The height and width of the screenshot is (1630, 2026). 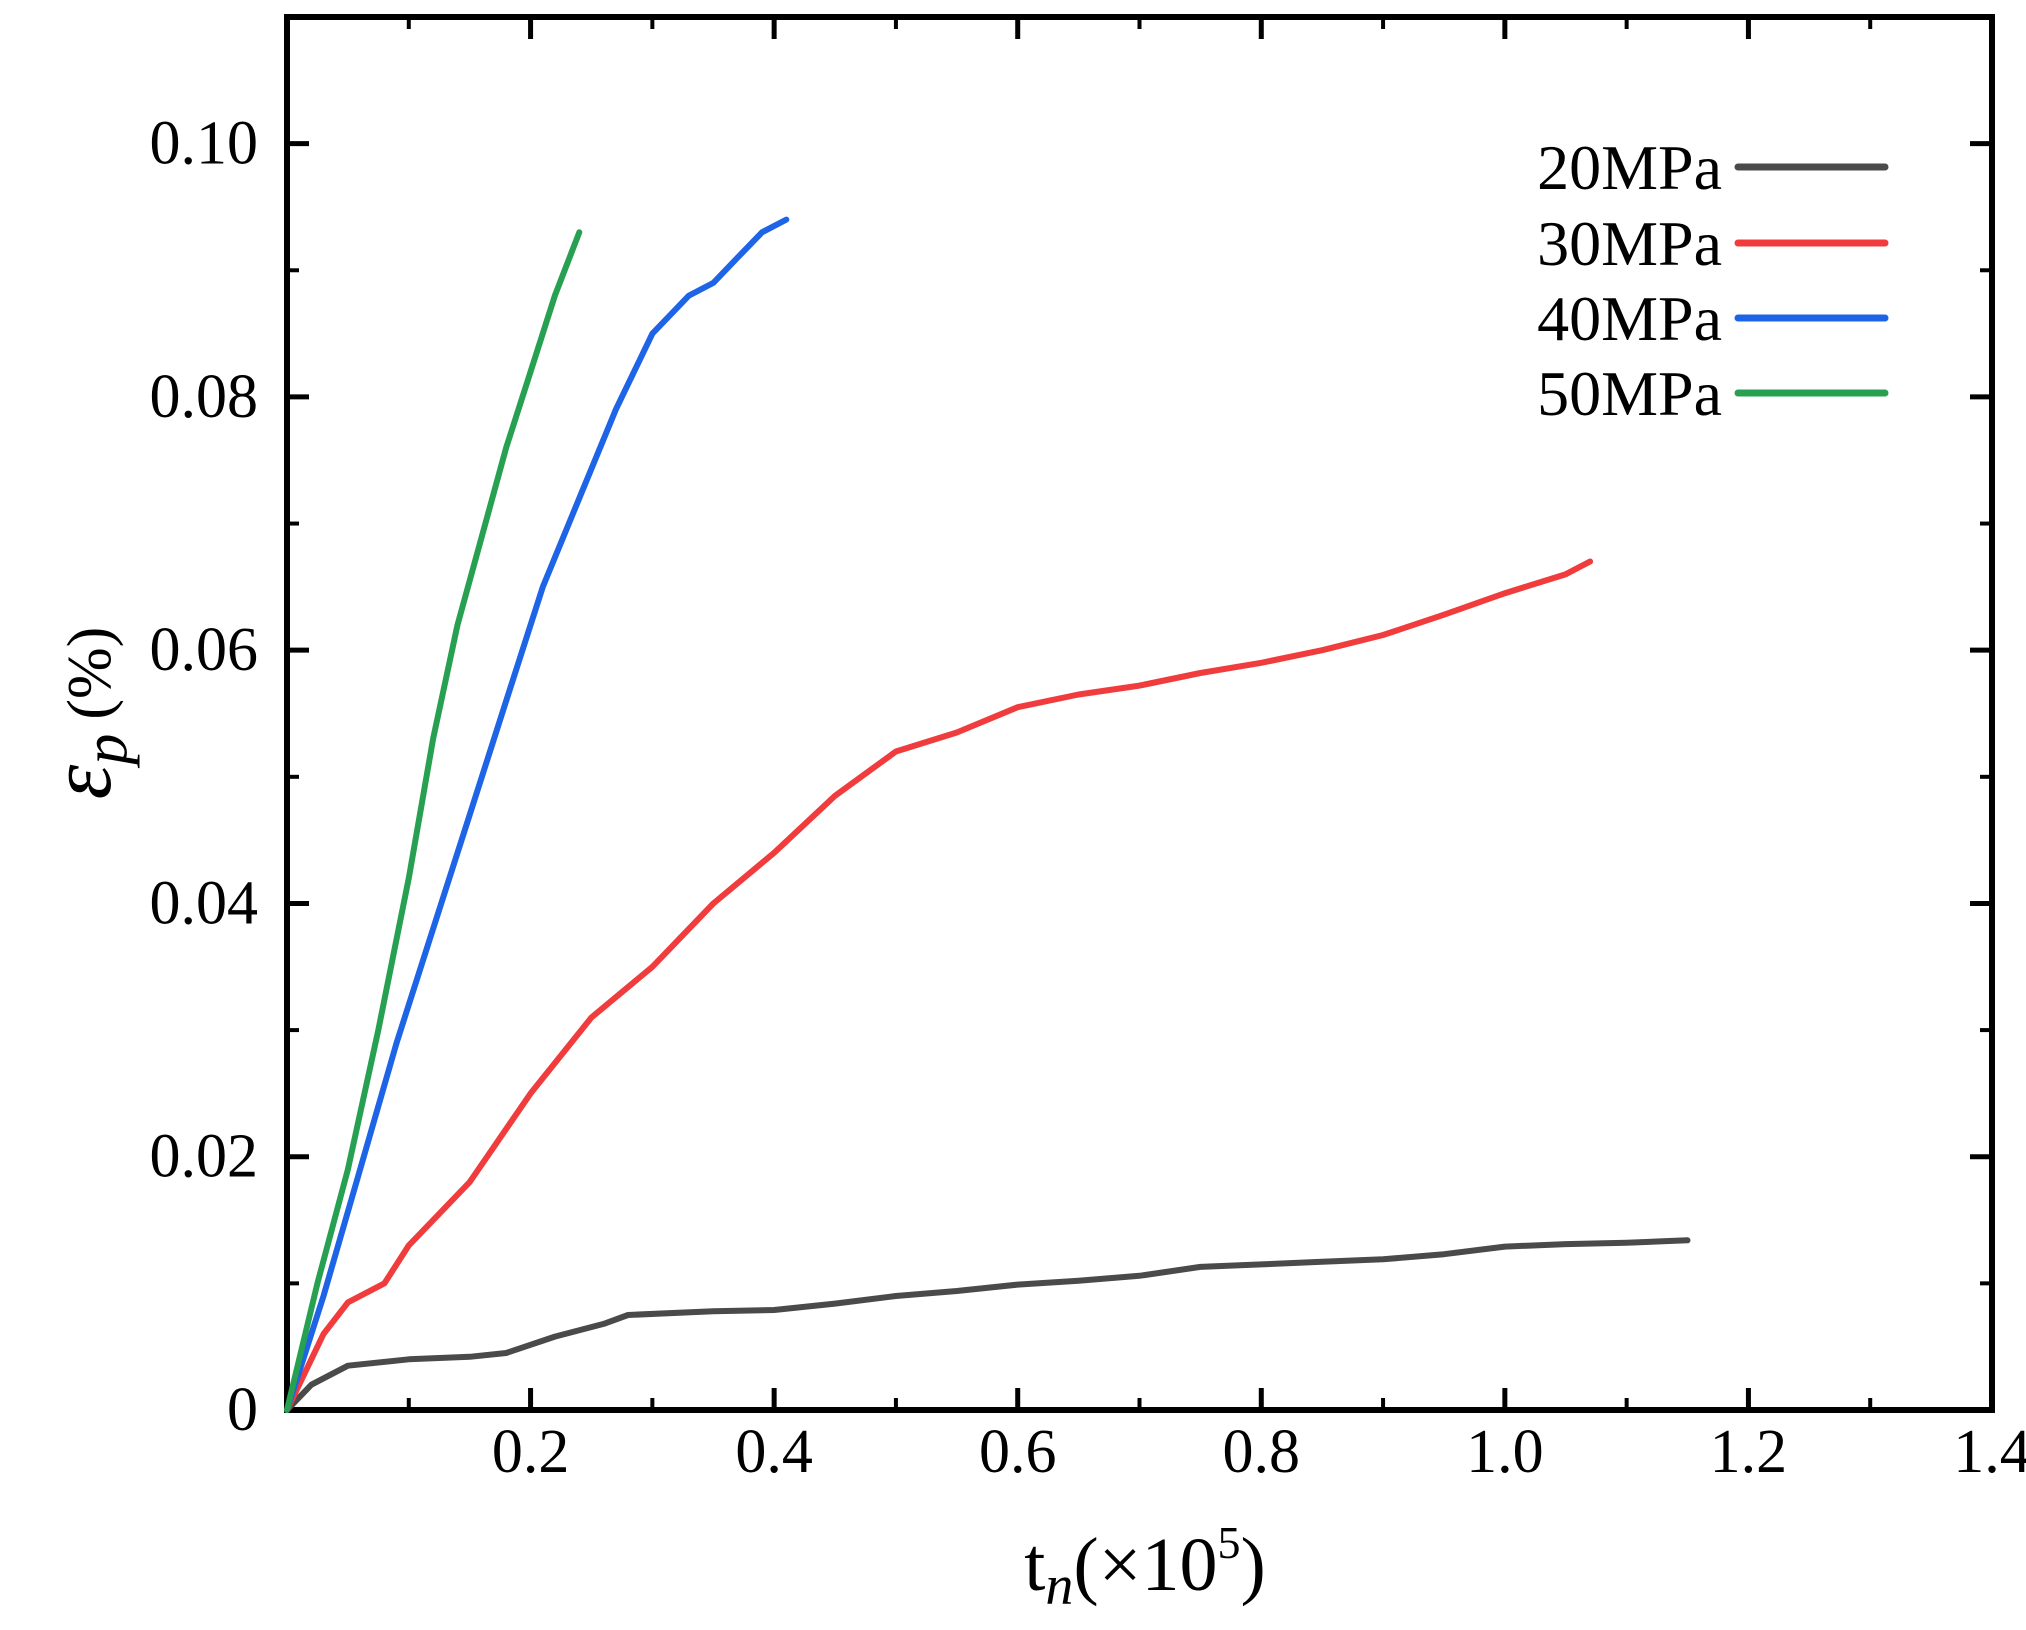 What do you see at coordinates (433, 821) in the screenshot?
I see `series-line-50MPa` at bounding box center [433, 821].